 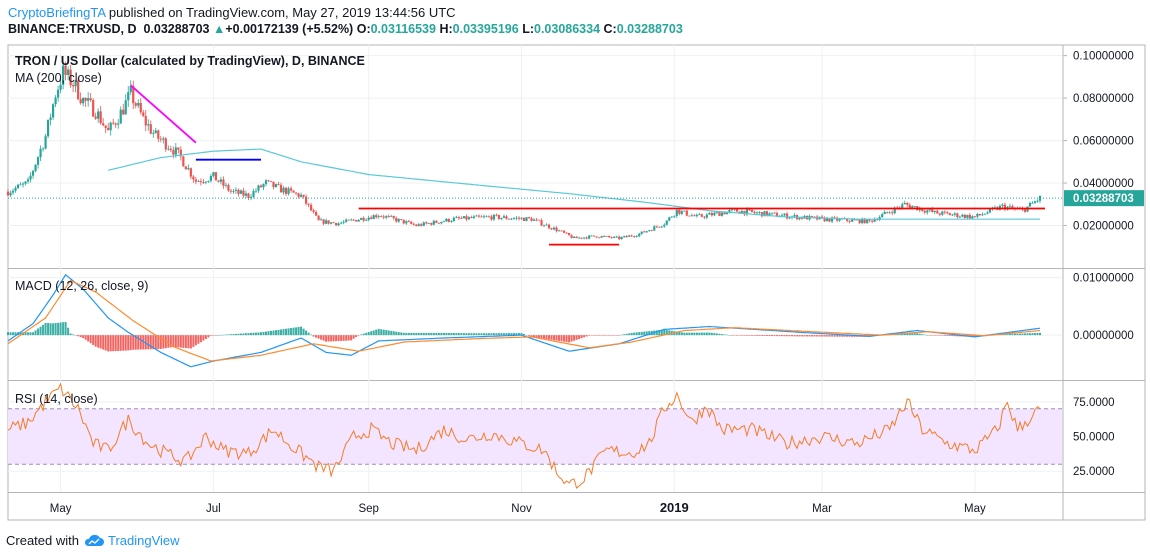 I want to click on rsi-band, so click(x=535, y=436).